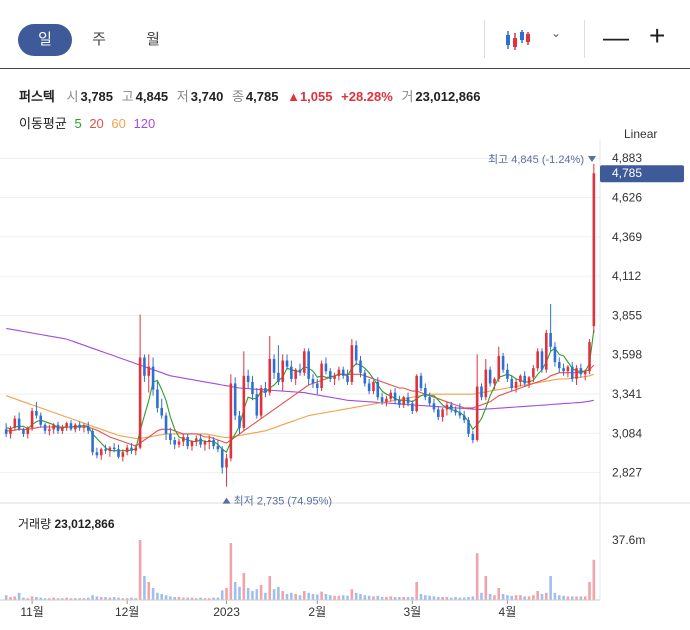 This screenshot has width=690, height=630. Describe the element at coordinates (316, 96) in the screenshot. I see `change-amount: 1,055` at that location.